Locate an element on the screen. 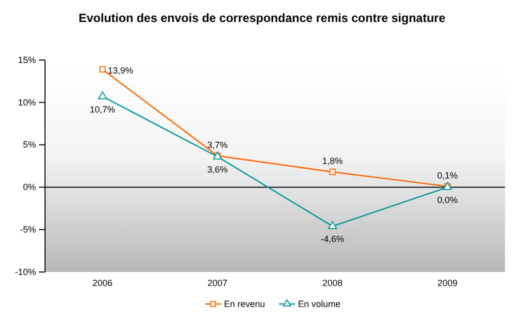  x-tick-label: 2008 is located at coordinates (332, 283).